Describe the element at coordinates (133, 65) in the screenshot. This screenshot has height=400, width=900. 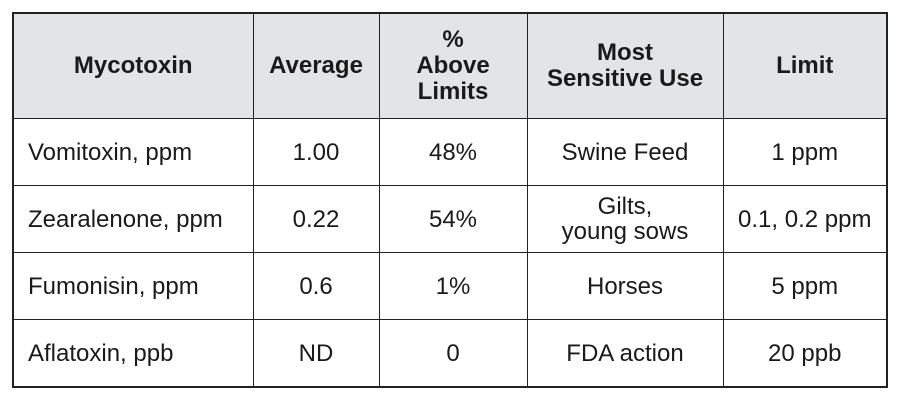
I see `header-mycotoxin: Mycotoxin` at that location.